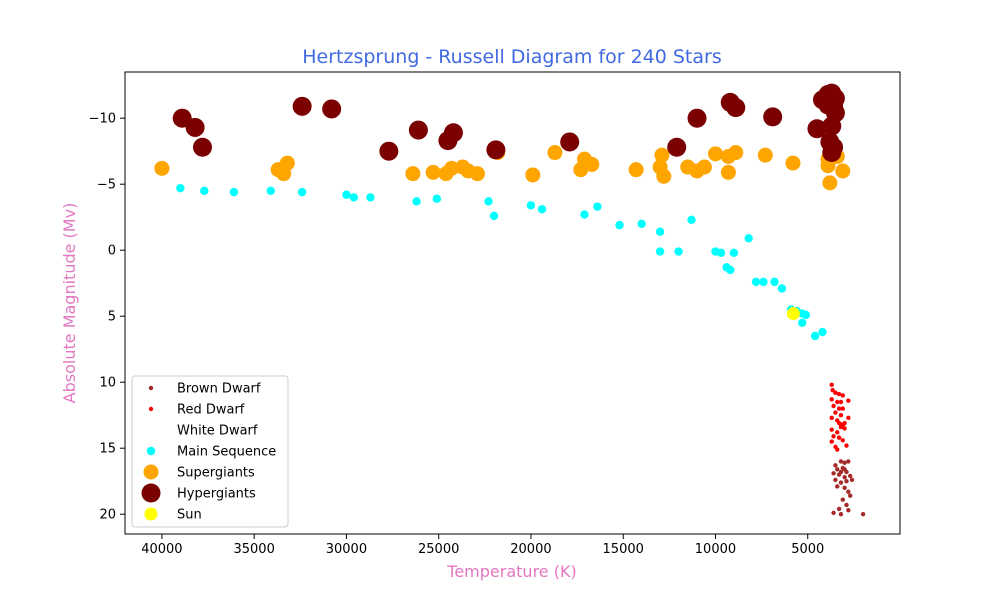 Image resolution: width=1000 pixels, height=600 pixels. I want to click on legend-entry: Red Dwarf, so click(196, 410).